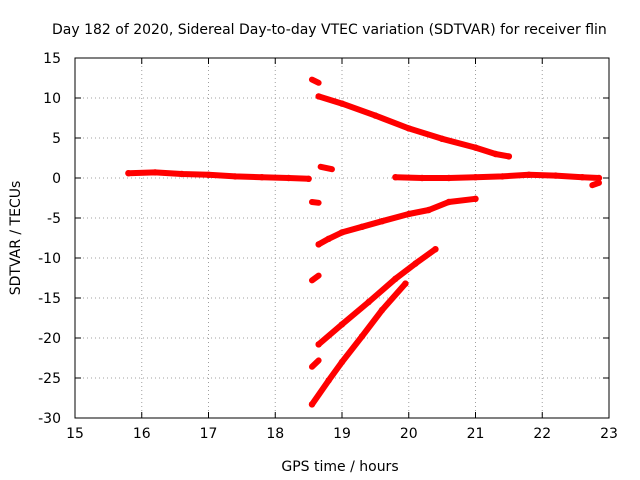 The height and width of the screenshot is (480, 640). I want to click on series-arc-bottom-rising, so click(359, 344).